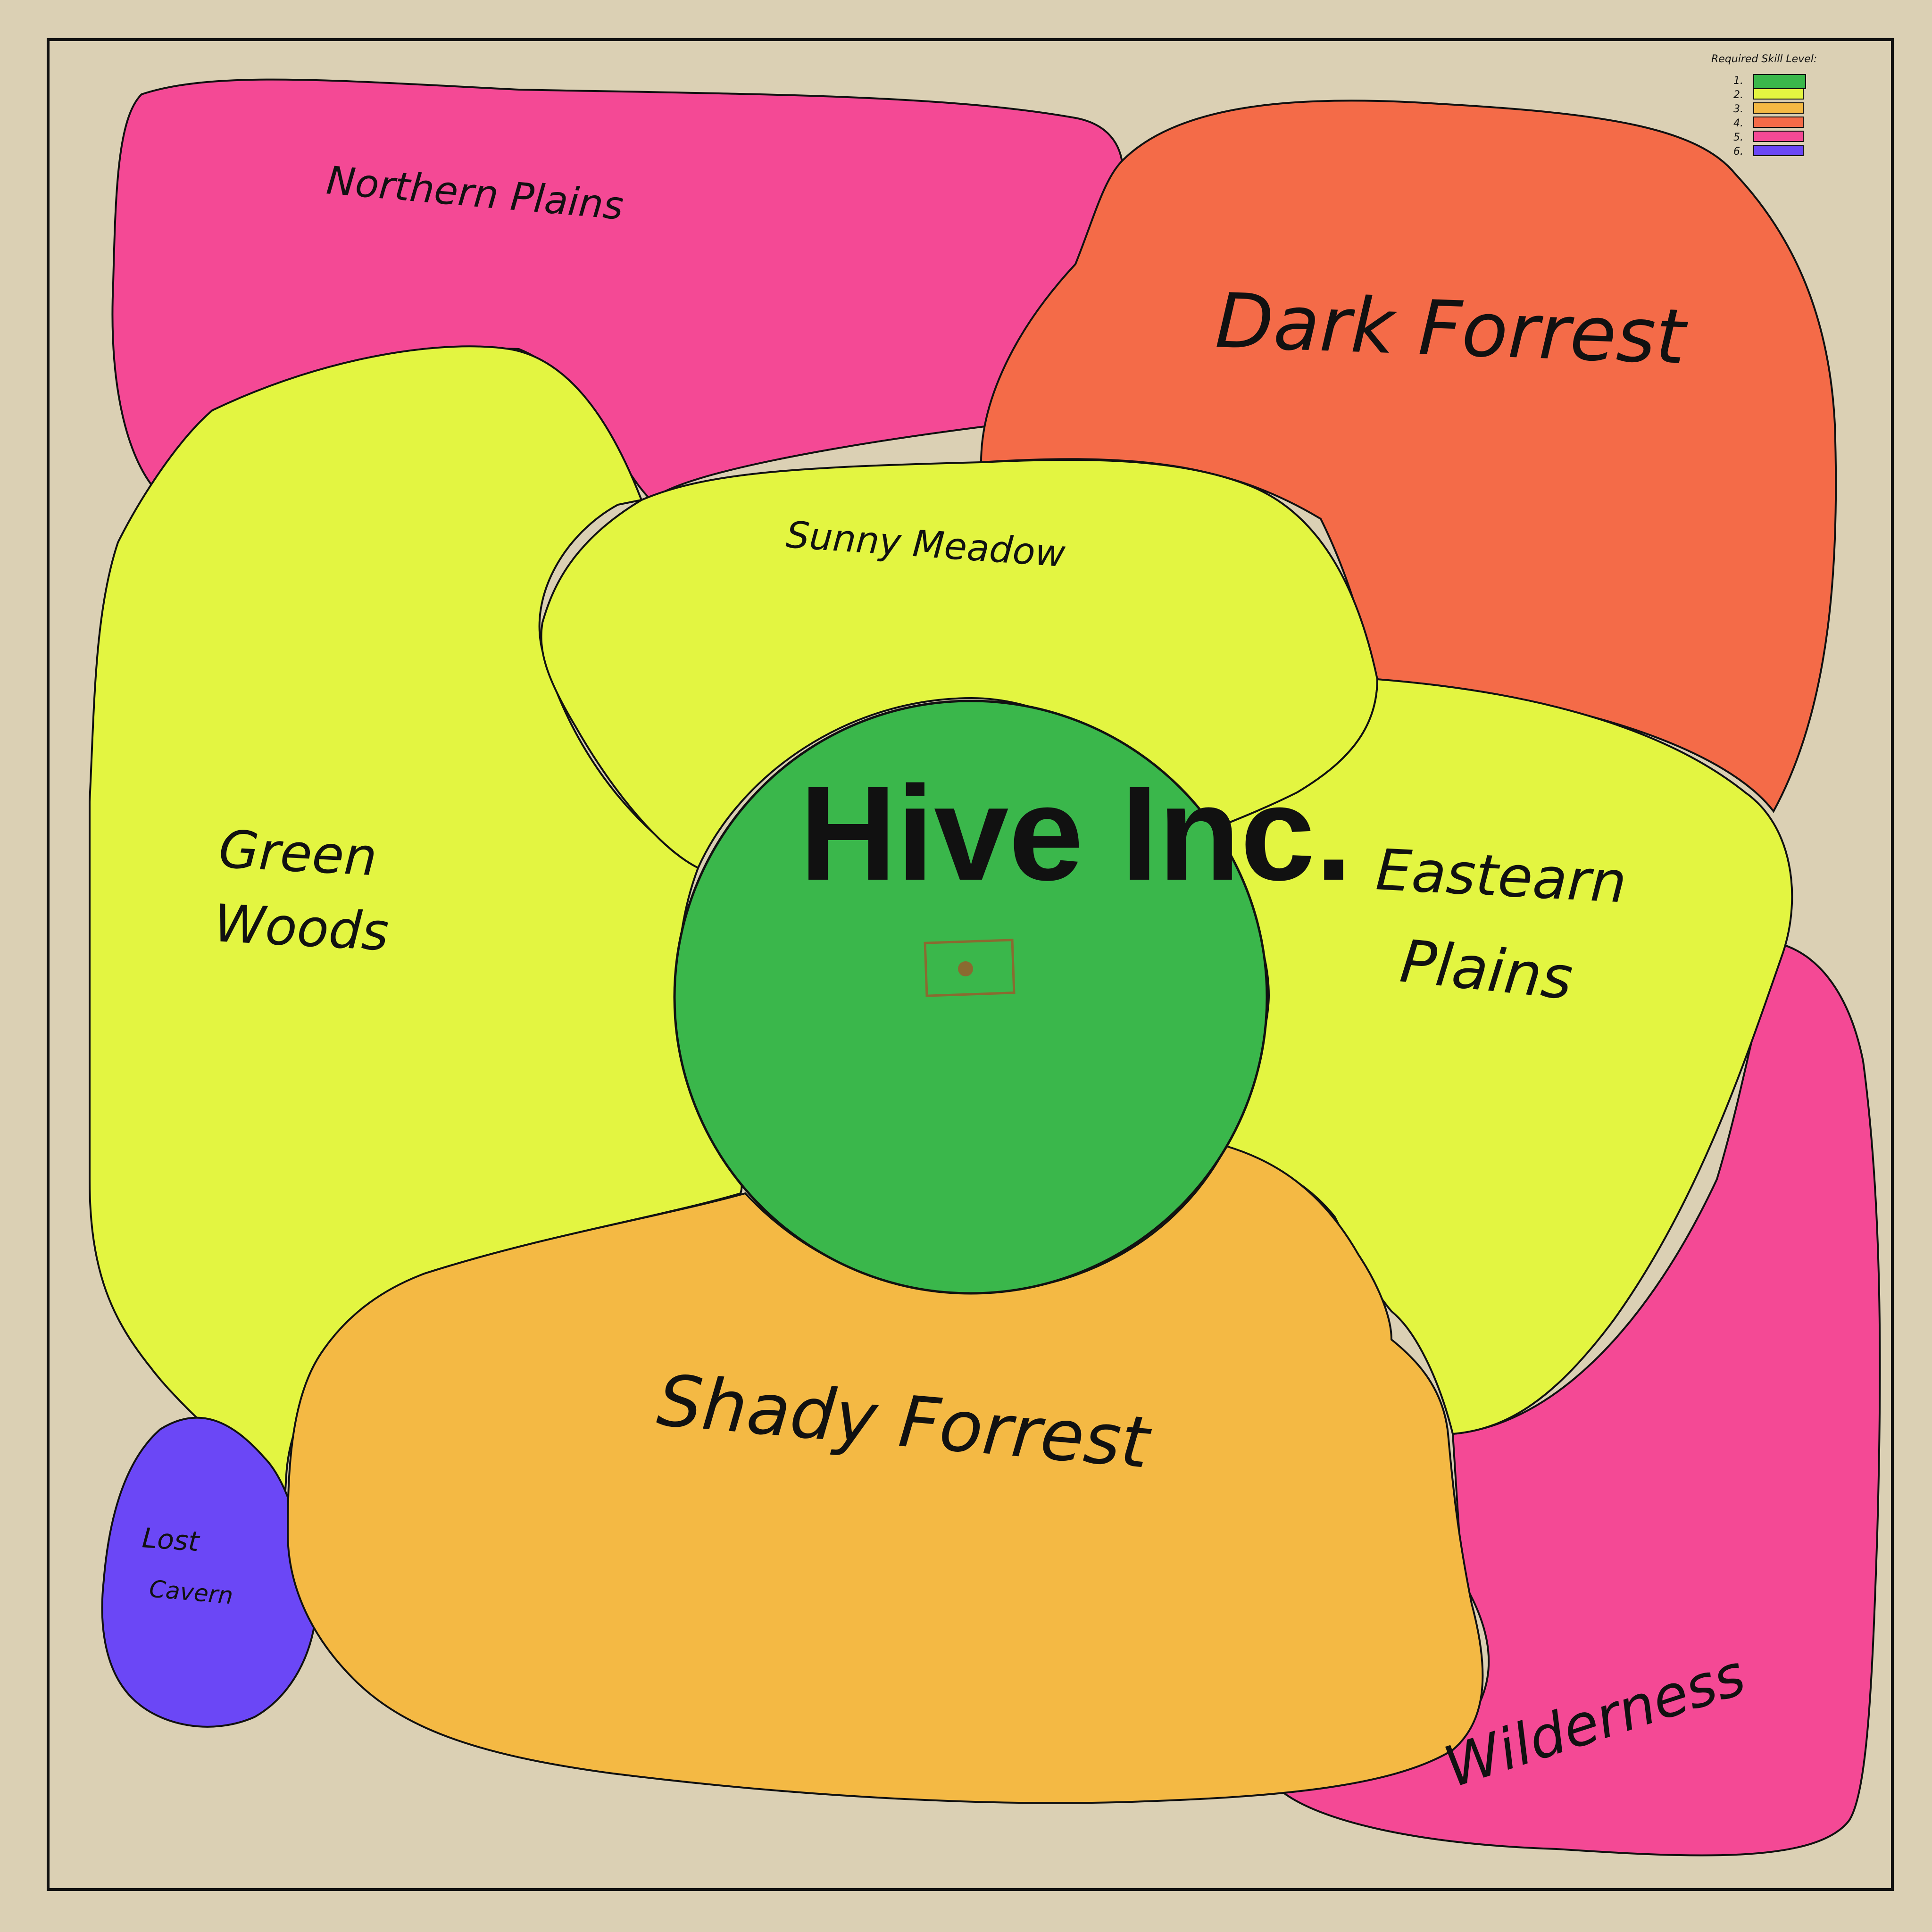 This screenshot has width=1932, height=1932. I want to click on legend-title: Required Skill Level:, so click(1764, 59).